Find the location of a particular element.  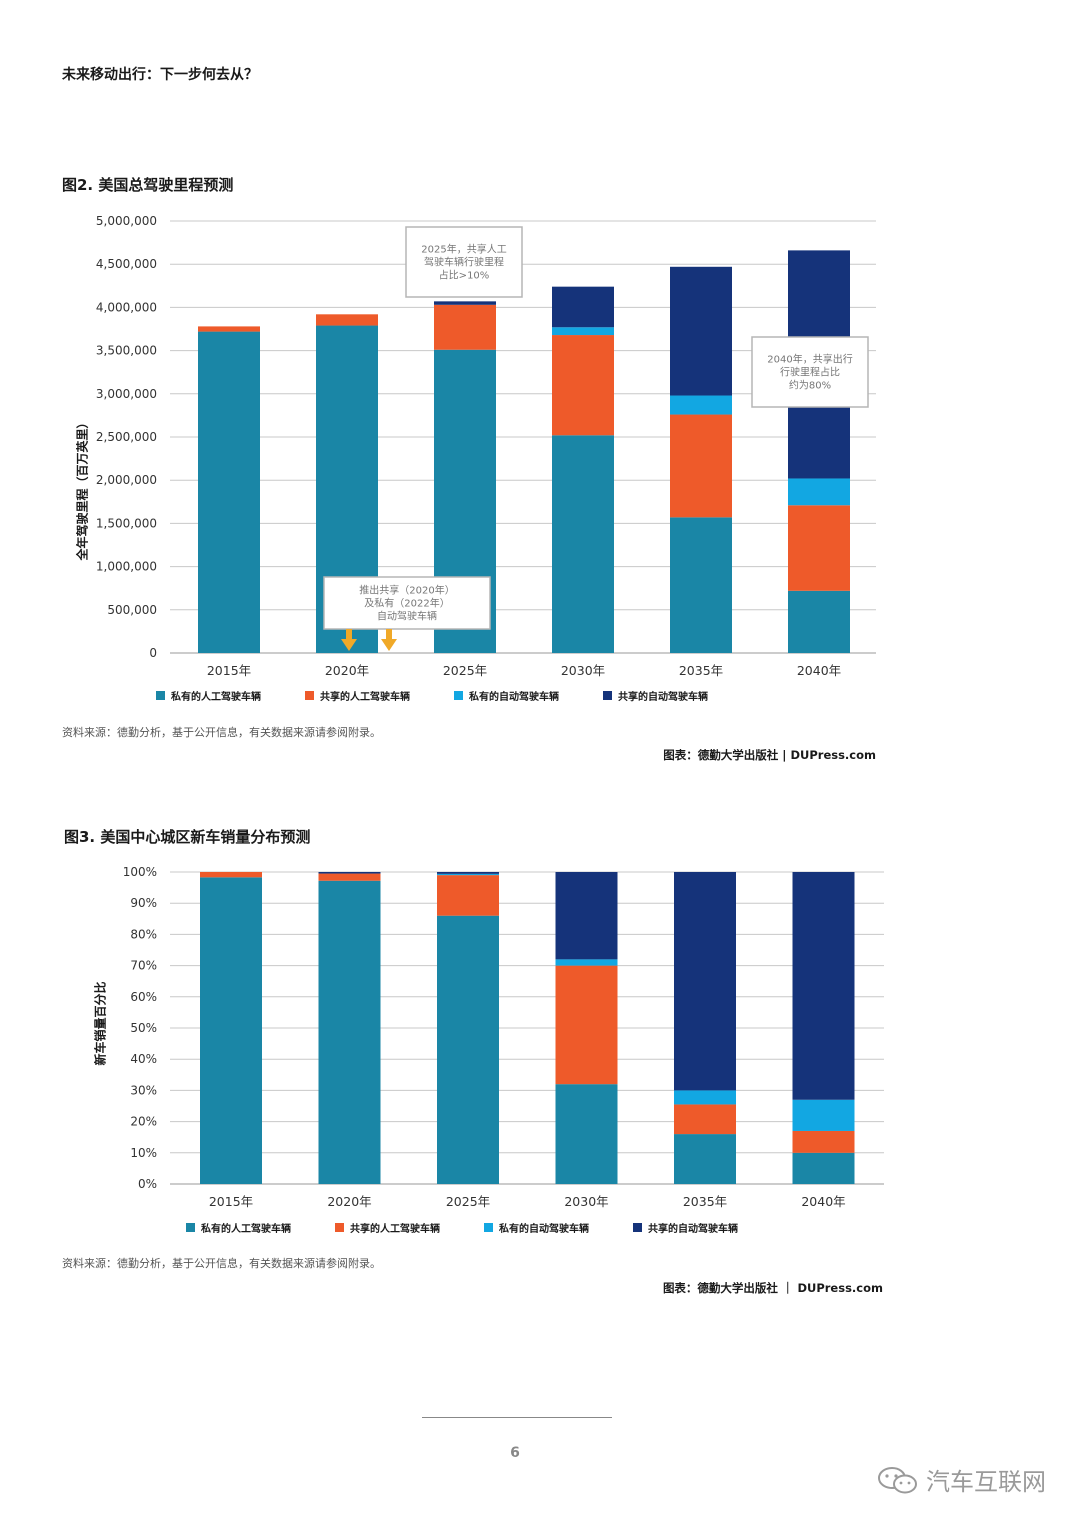

fig3-gridlines is located at coordinates (527, 1028).